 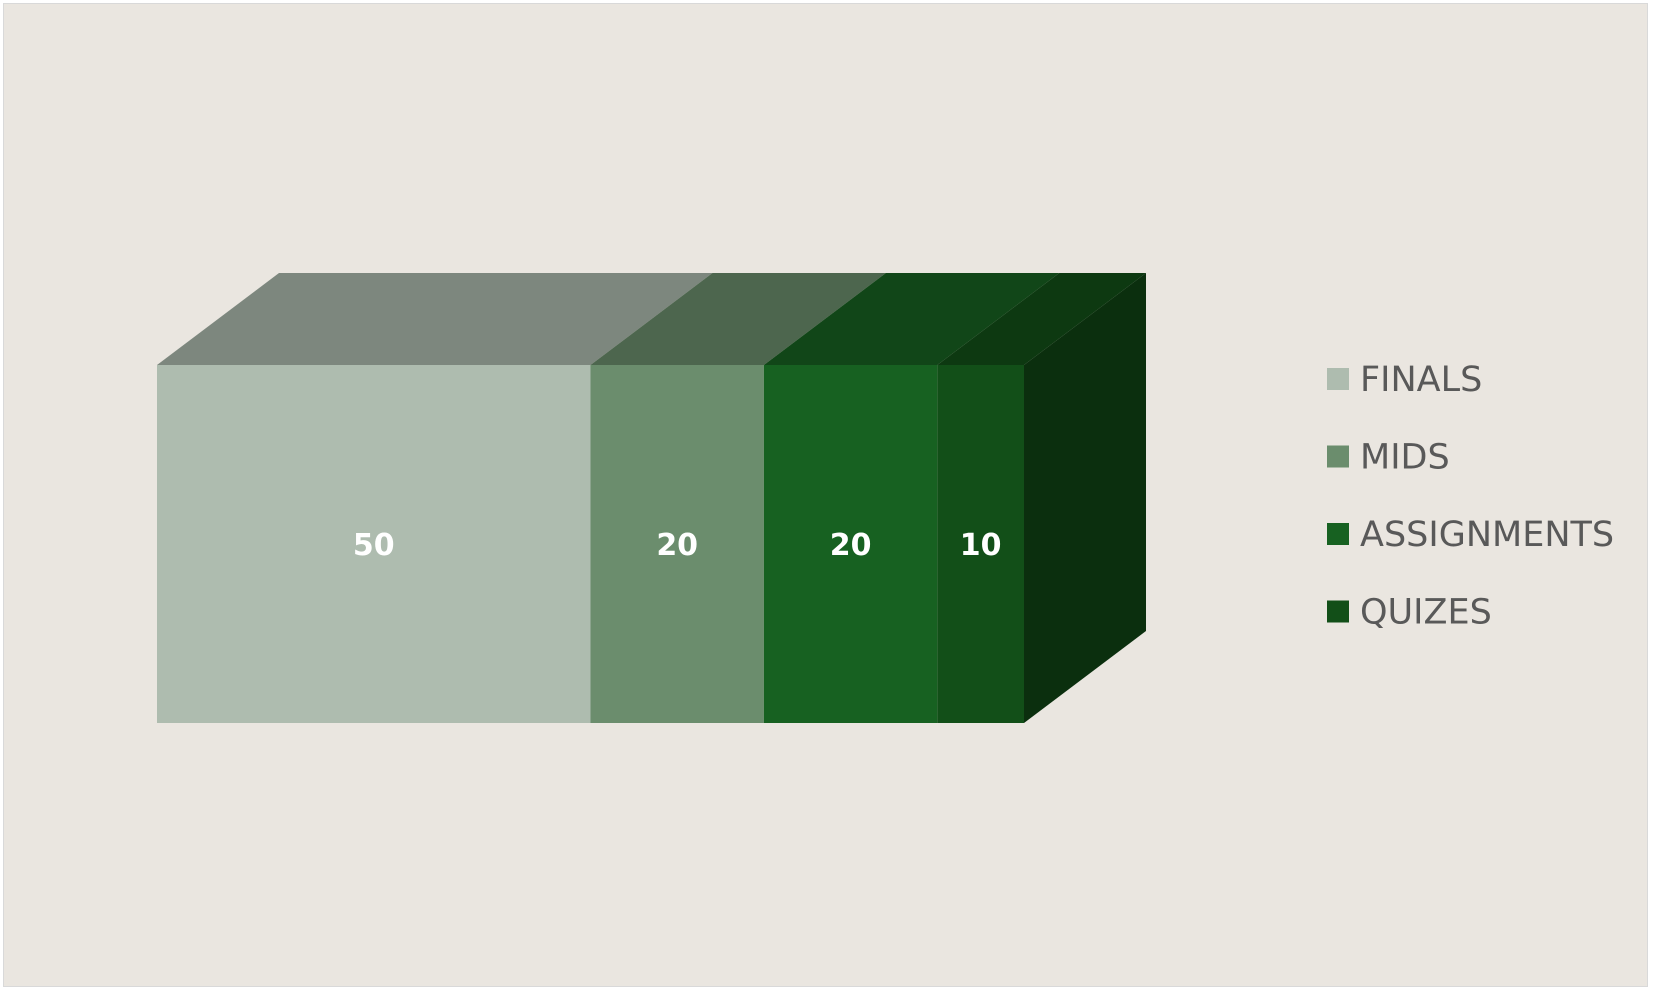 I want to click on bar-segment-assignments, so click(x=850, y=544).